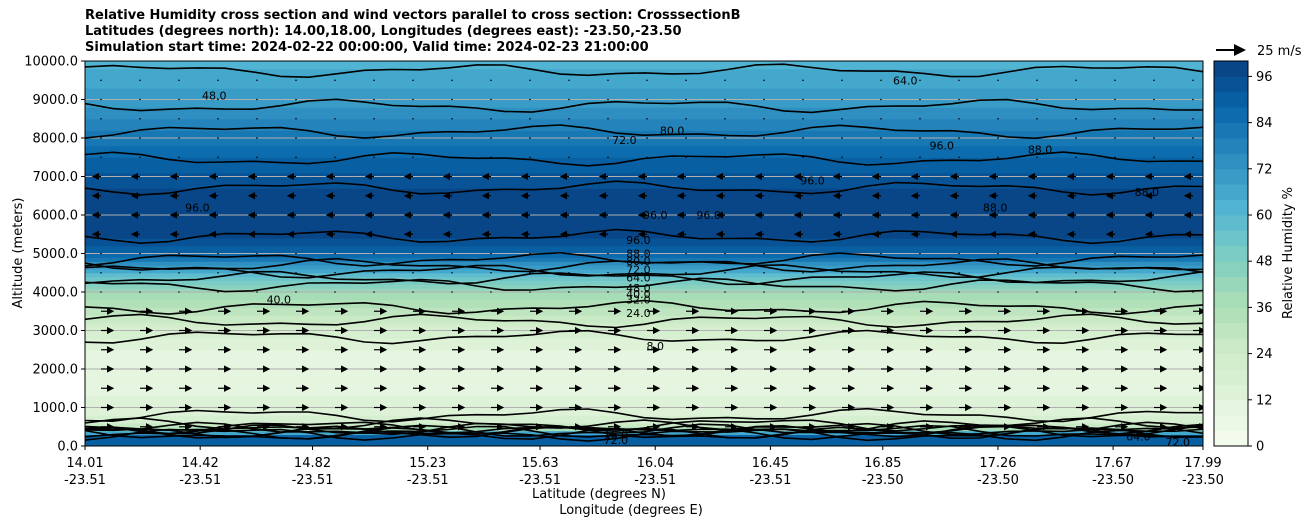  What do you see at coordinates (655, 463) in the screenshot?
I see `x-tick-label-latitude: 16.04` at bounding box center [655, 463].